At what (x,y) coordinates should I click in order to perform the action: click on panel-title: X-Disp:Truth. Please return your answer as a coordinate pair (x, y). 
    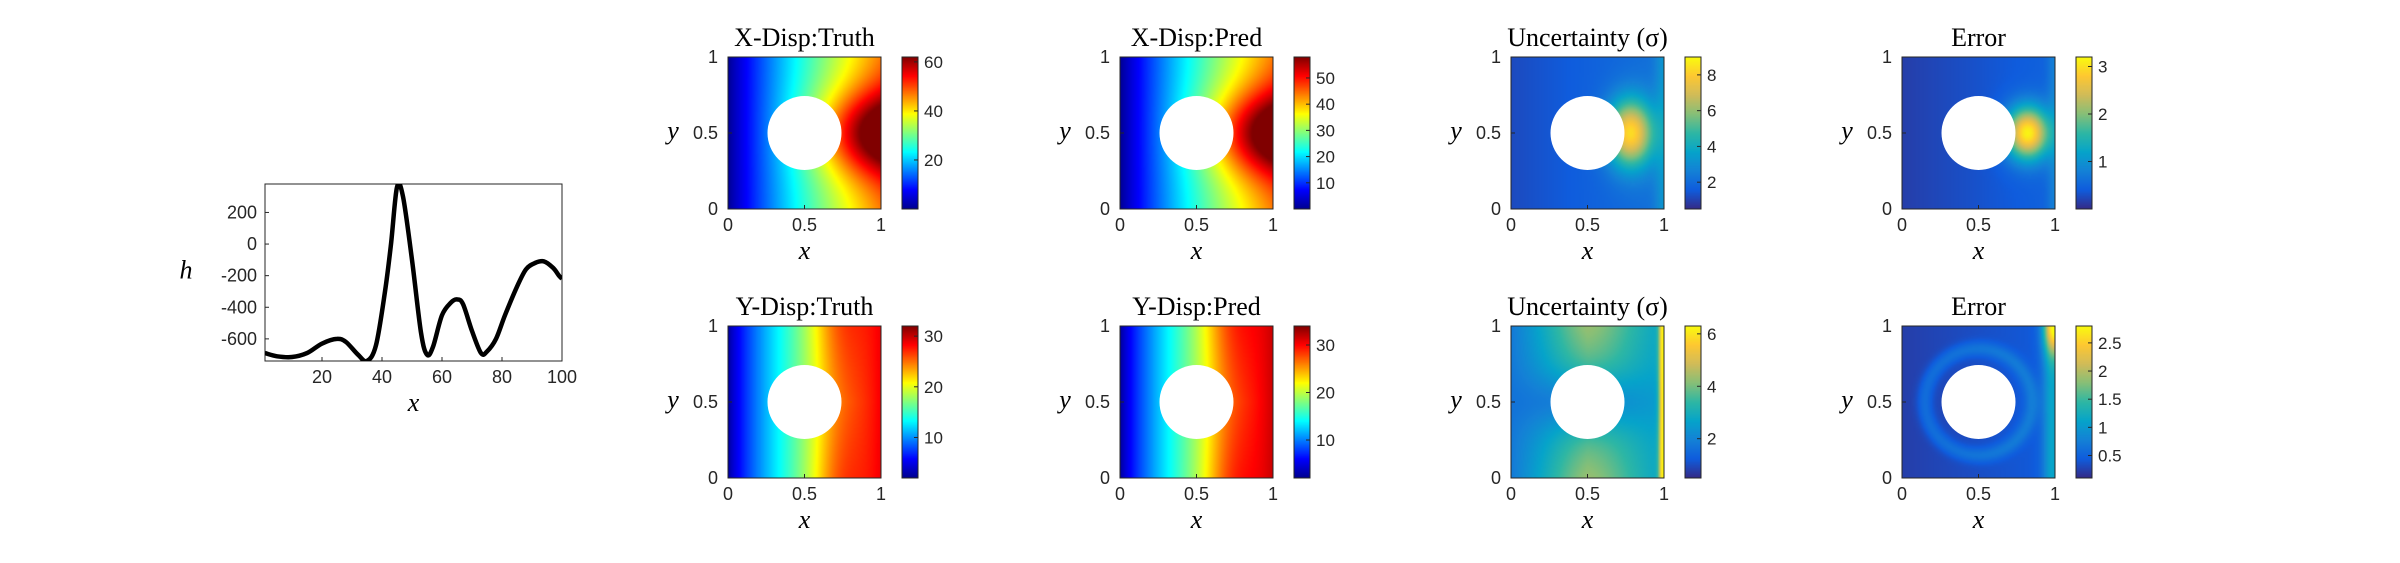
    Looking at the image, I should click on (804, 37).